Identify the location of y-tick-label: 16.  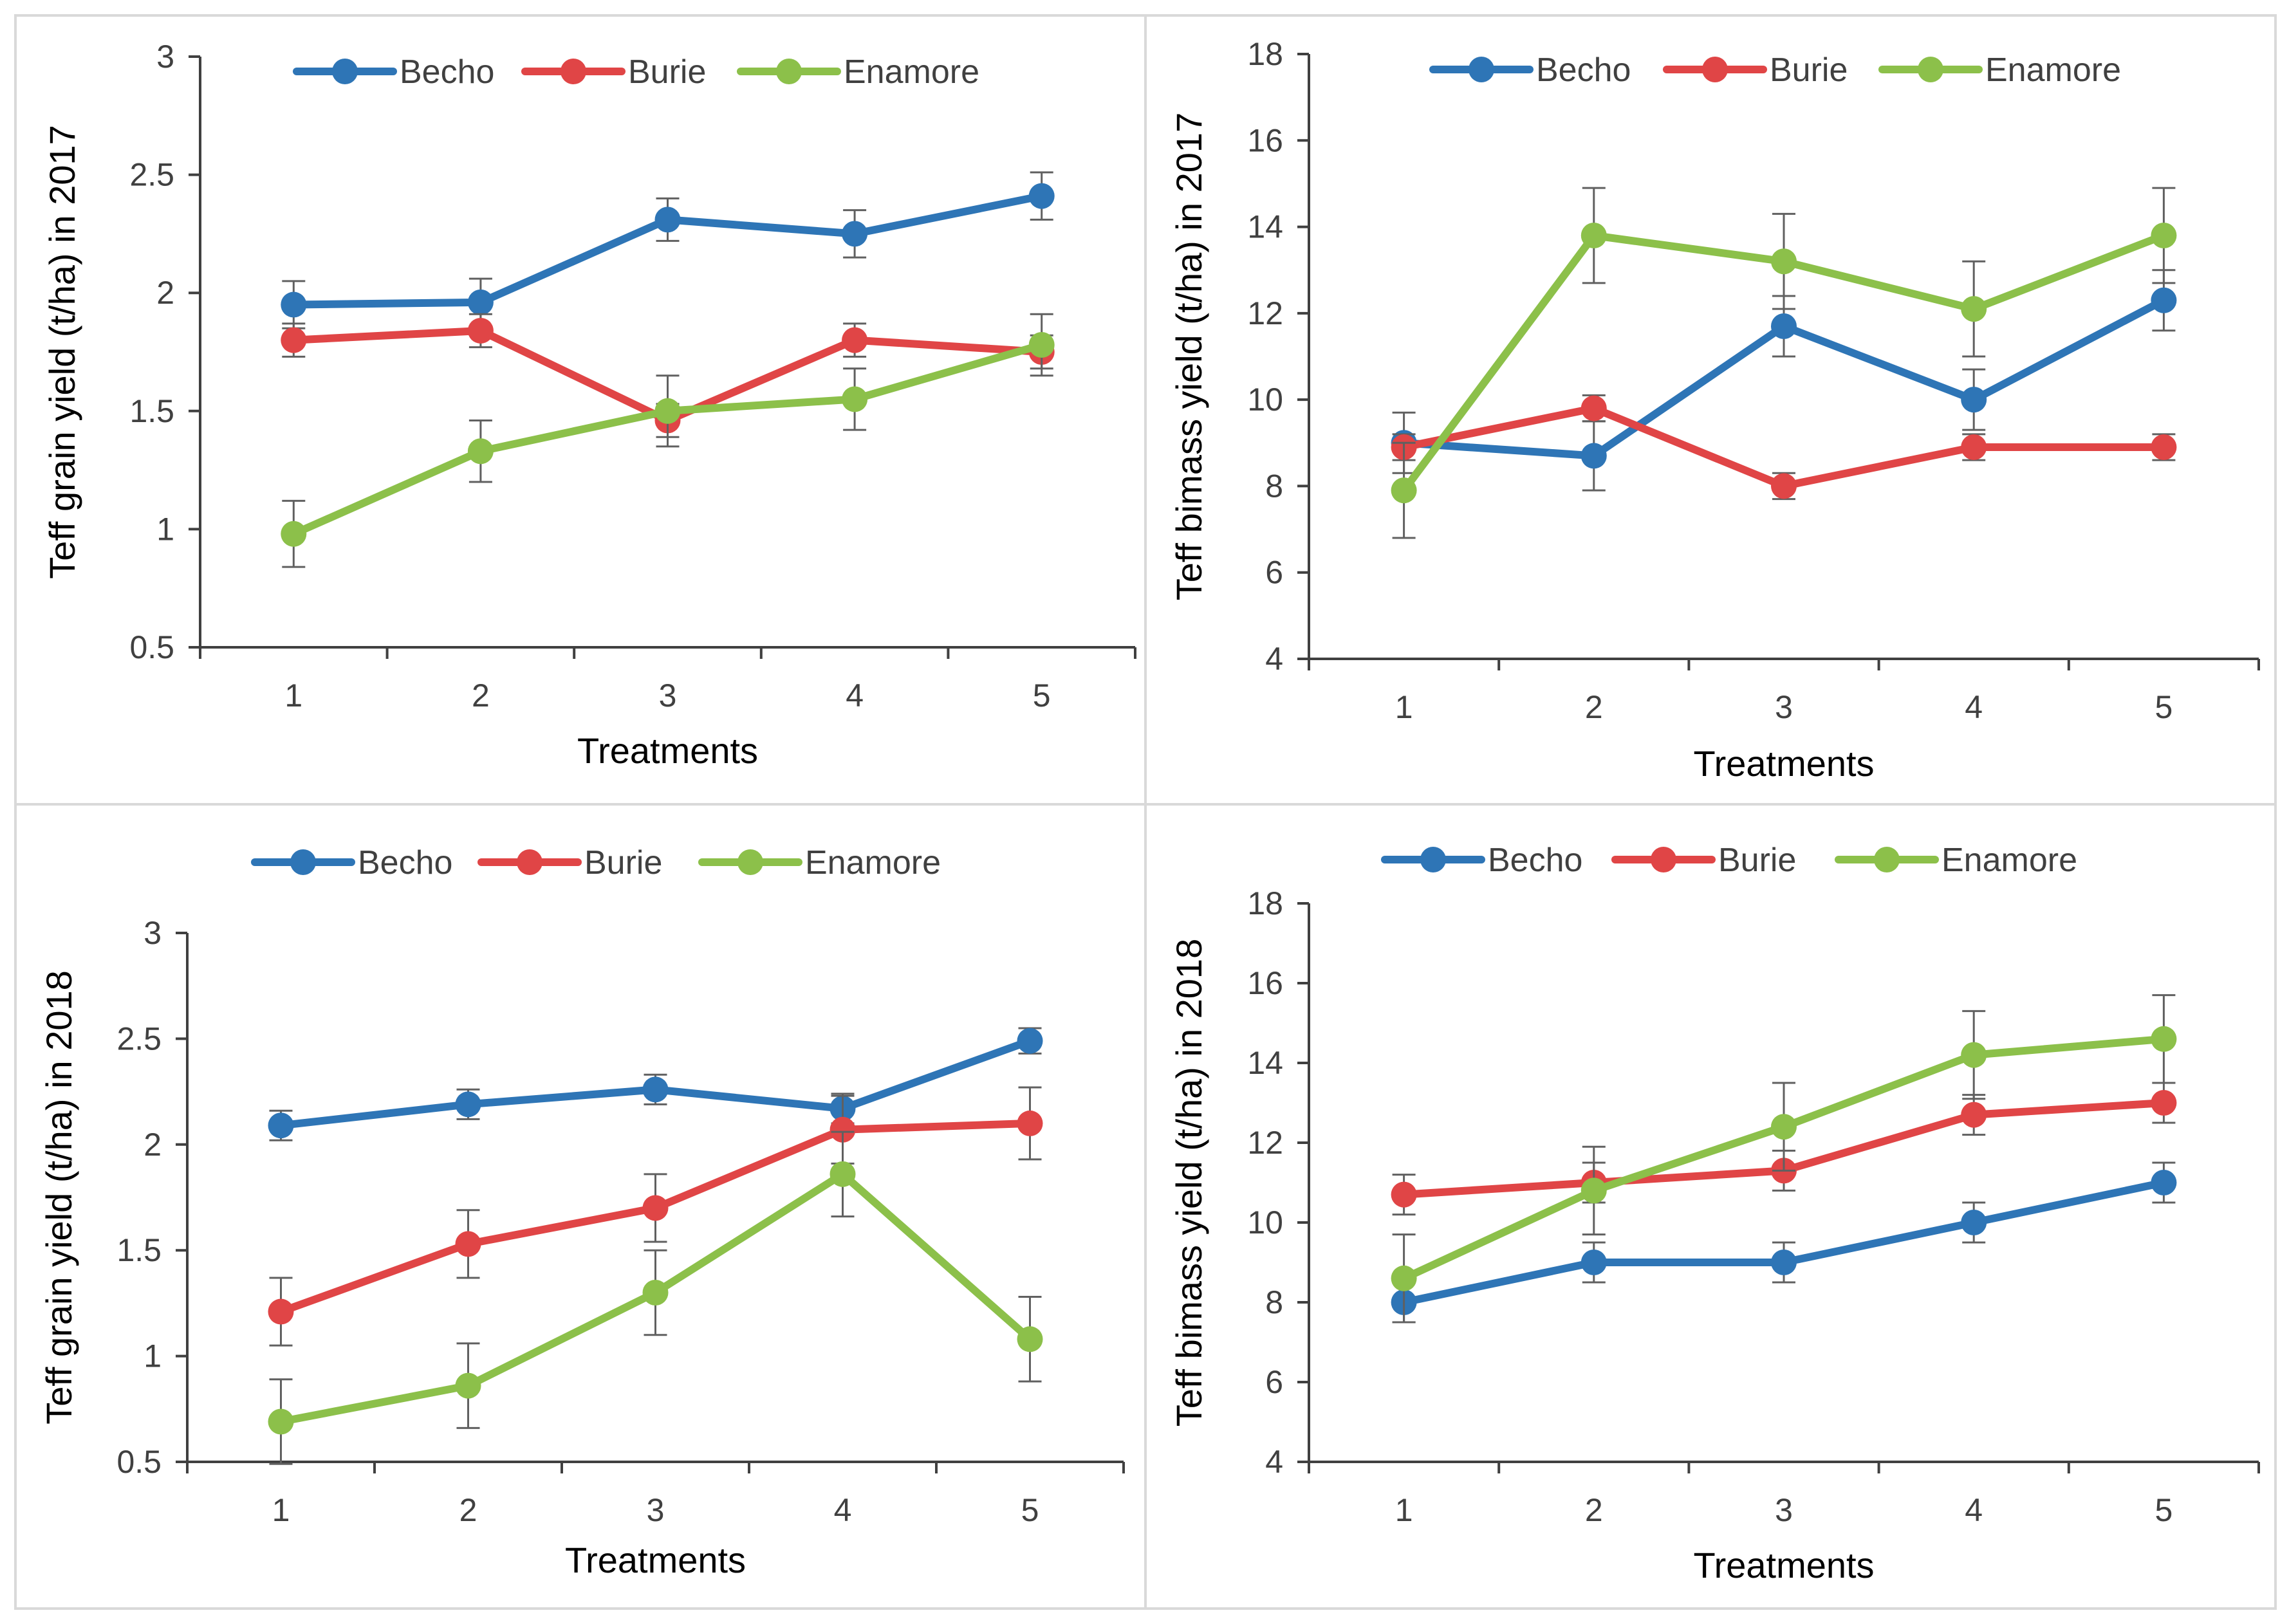
(1265, 983).